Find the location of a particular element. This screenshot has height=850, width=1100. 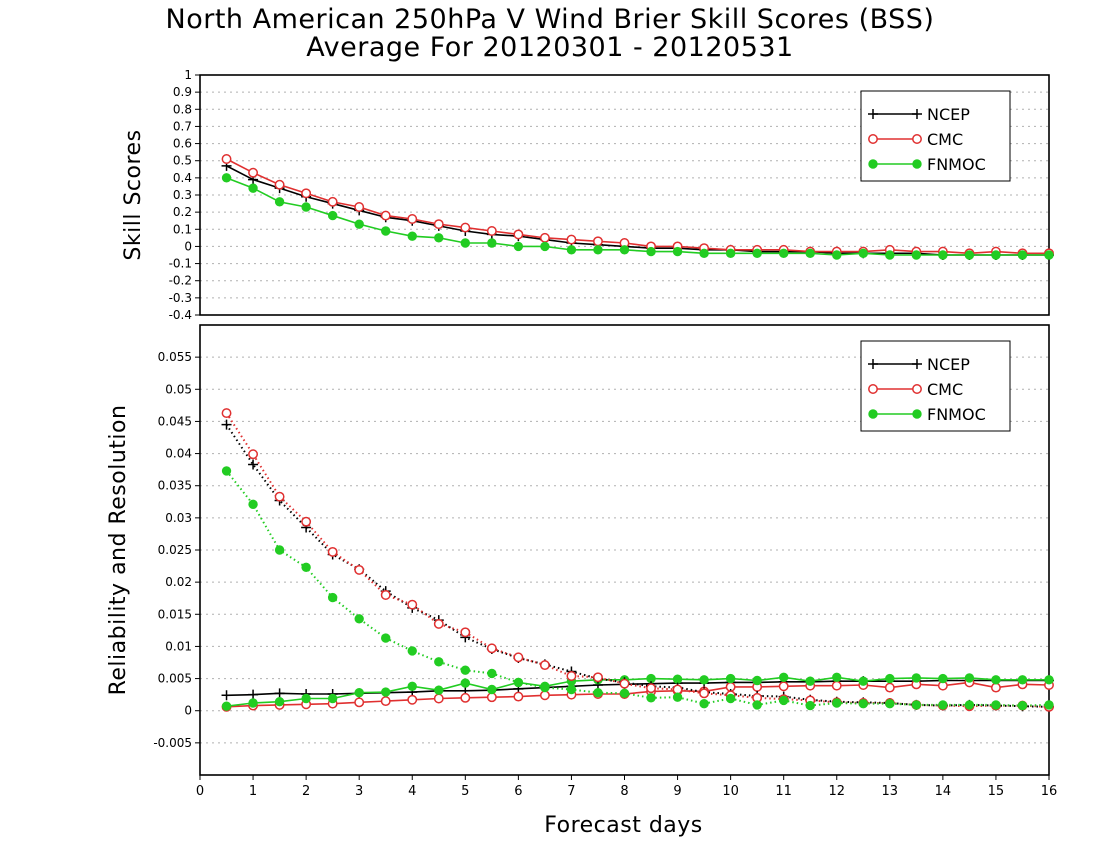

x-tick-label: 3 is located at coordinates (359, 791).